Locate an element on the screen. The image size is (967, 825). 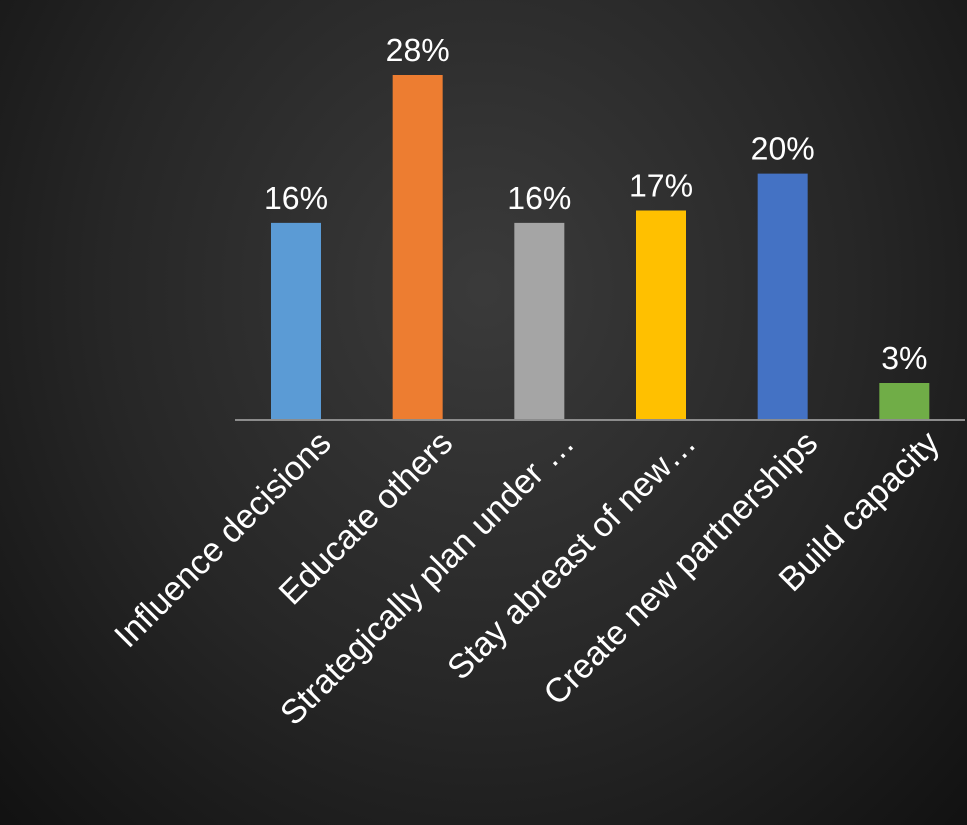
data-label: 17% is located at coordinates (661, 186).